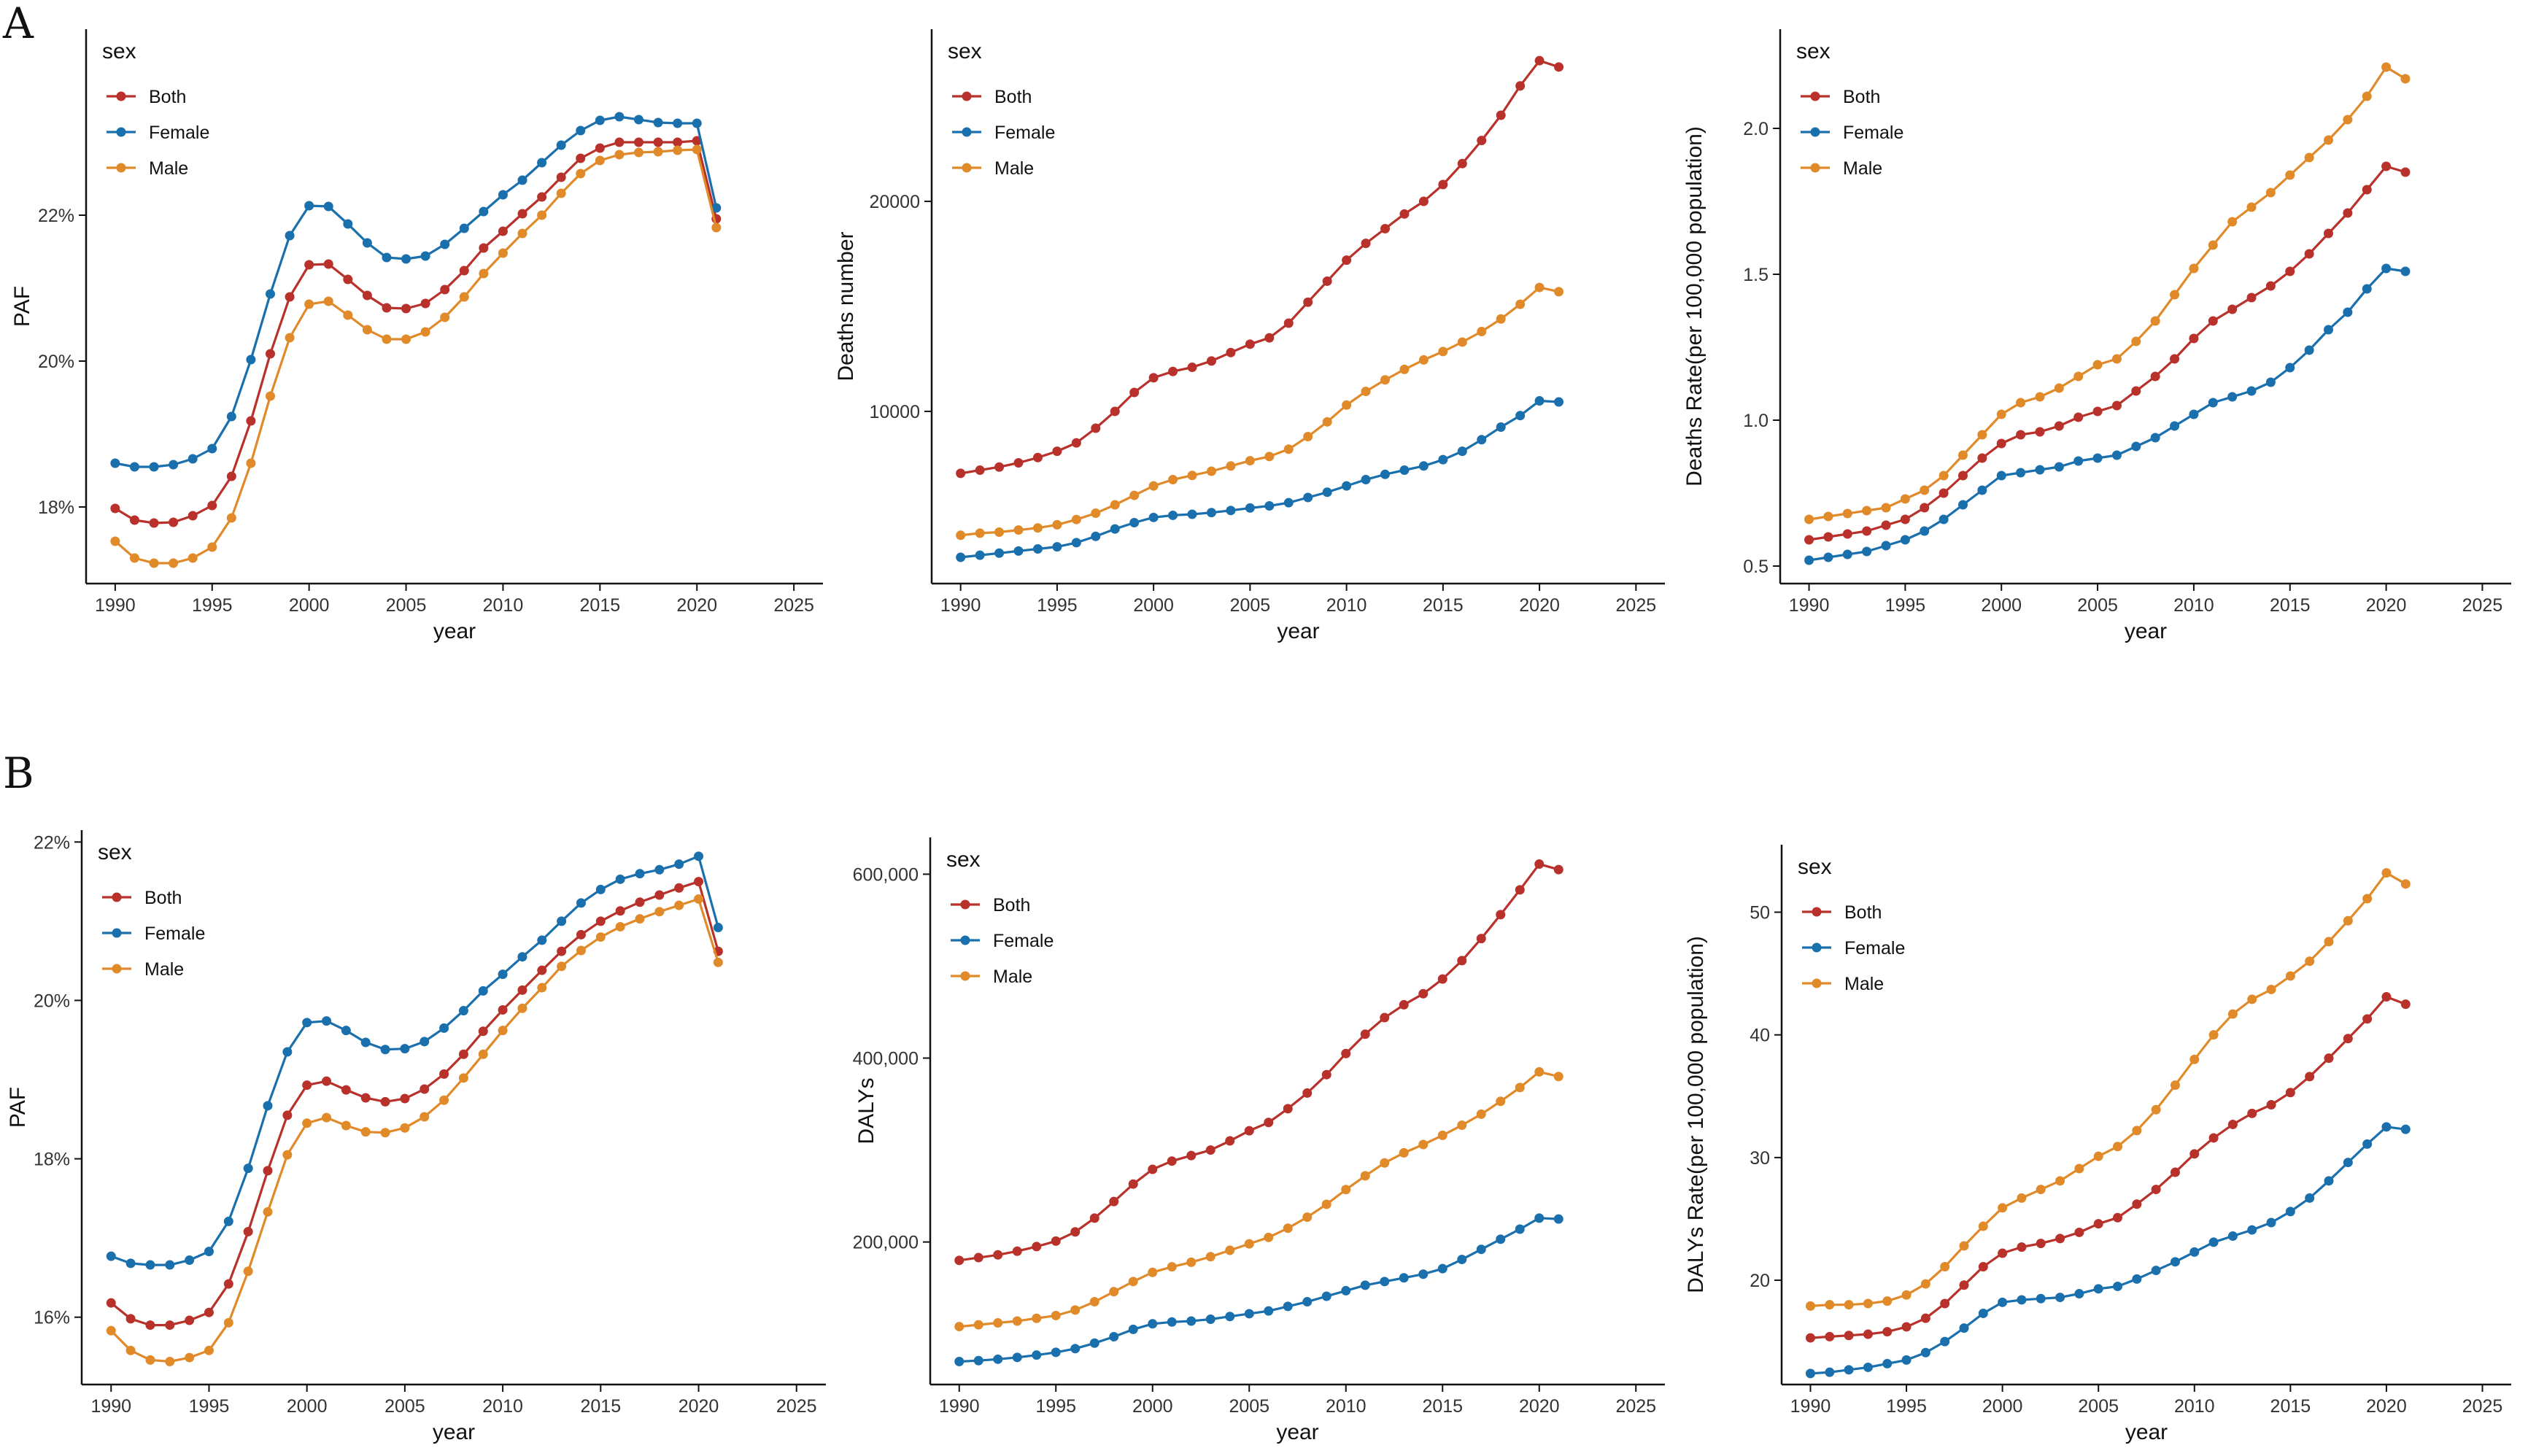  I want to click on x-tick-label: 2020, so click(1539, 1406).